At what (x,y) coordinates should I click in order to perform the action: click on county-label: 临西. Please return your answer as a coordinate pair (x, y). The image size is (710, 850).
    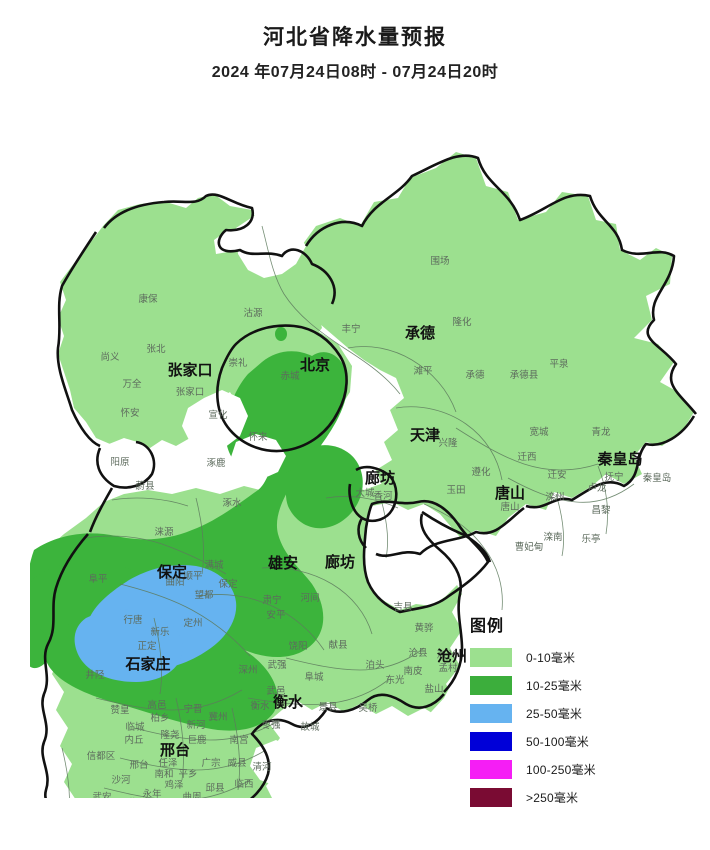
    Looking at the image, I should click on (243, 784).